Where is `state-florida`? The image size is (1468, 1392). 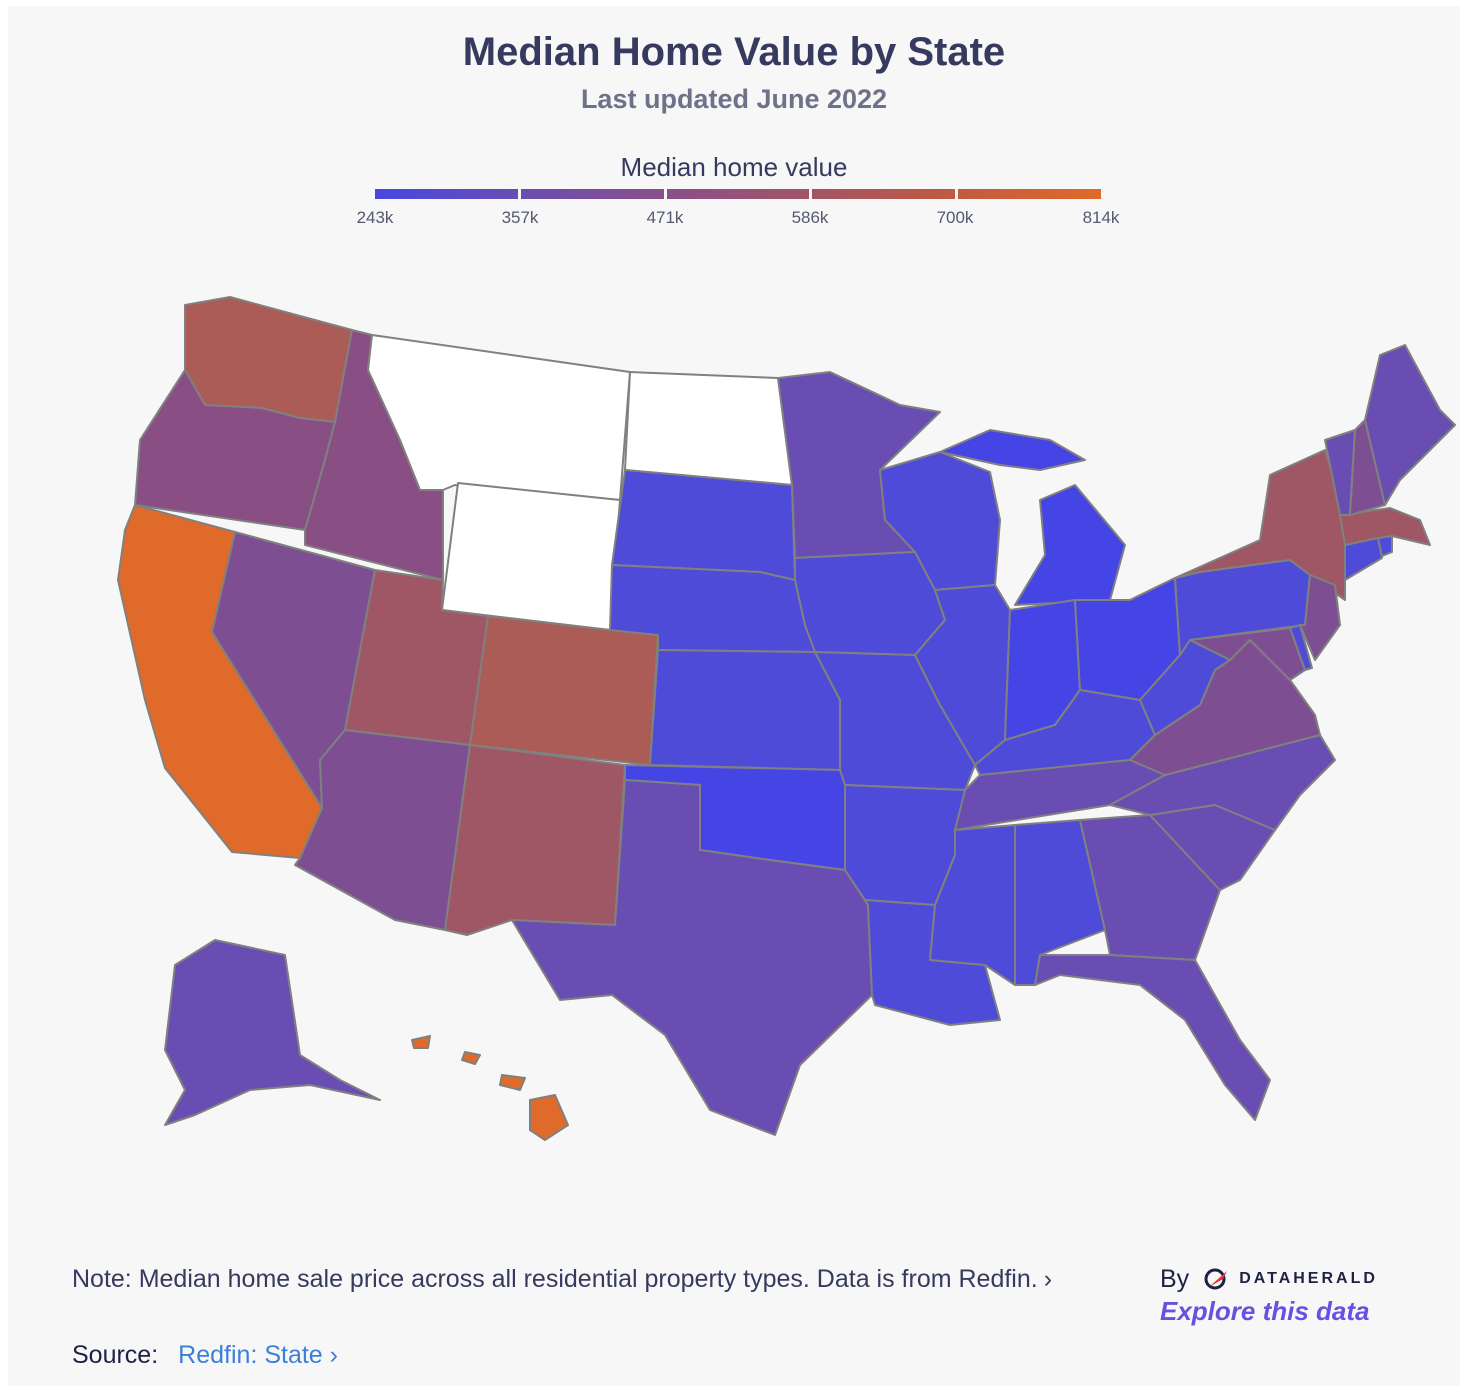 state-florida is located at coordinates (1152, 1037).